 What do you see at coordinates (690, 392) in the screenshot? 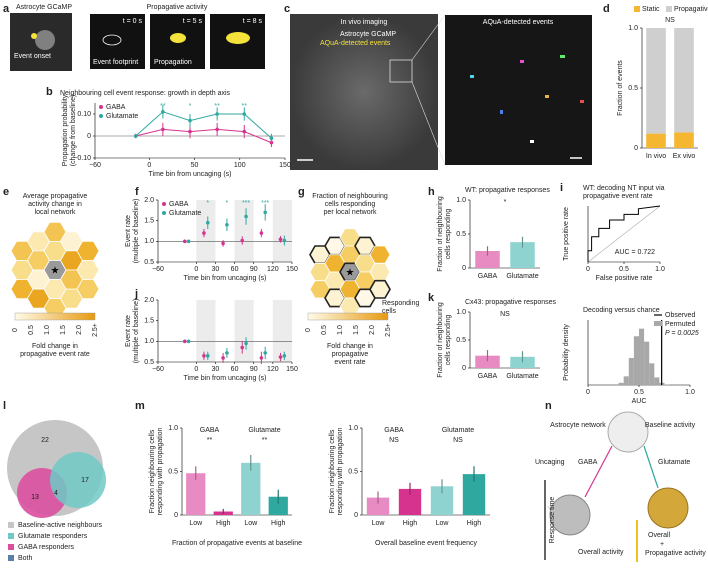
I see `x-tick-label: 1.0` at bounding box center [690, 392].